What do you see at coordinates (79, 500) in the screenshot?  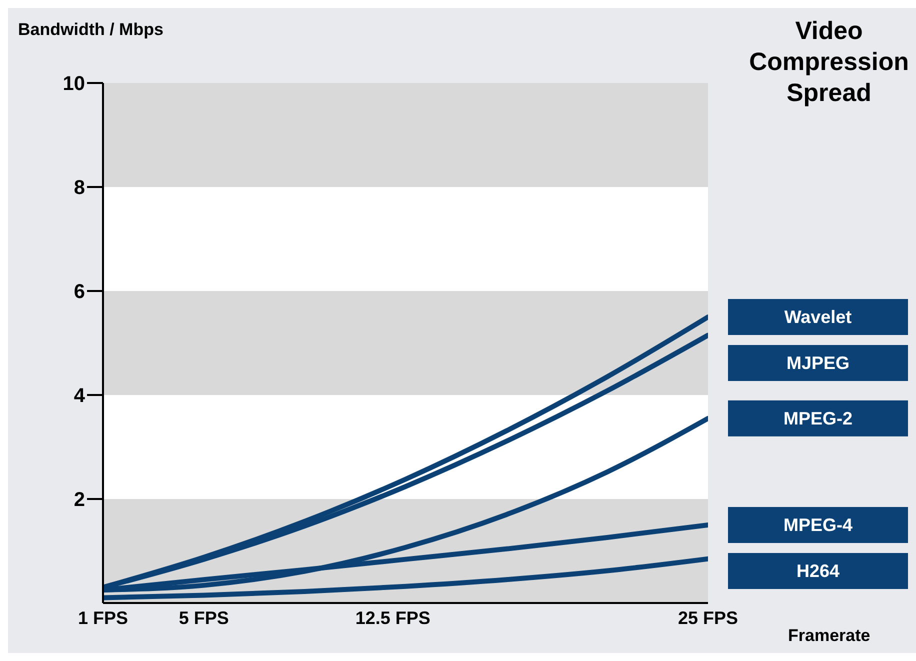 I see `y-tick-label: 2` at bounding box center [79, 500].